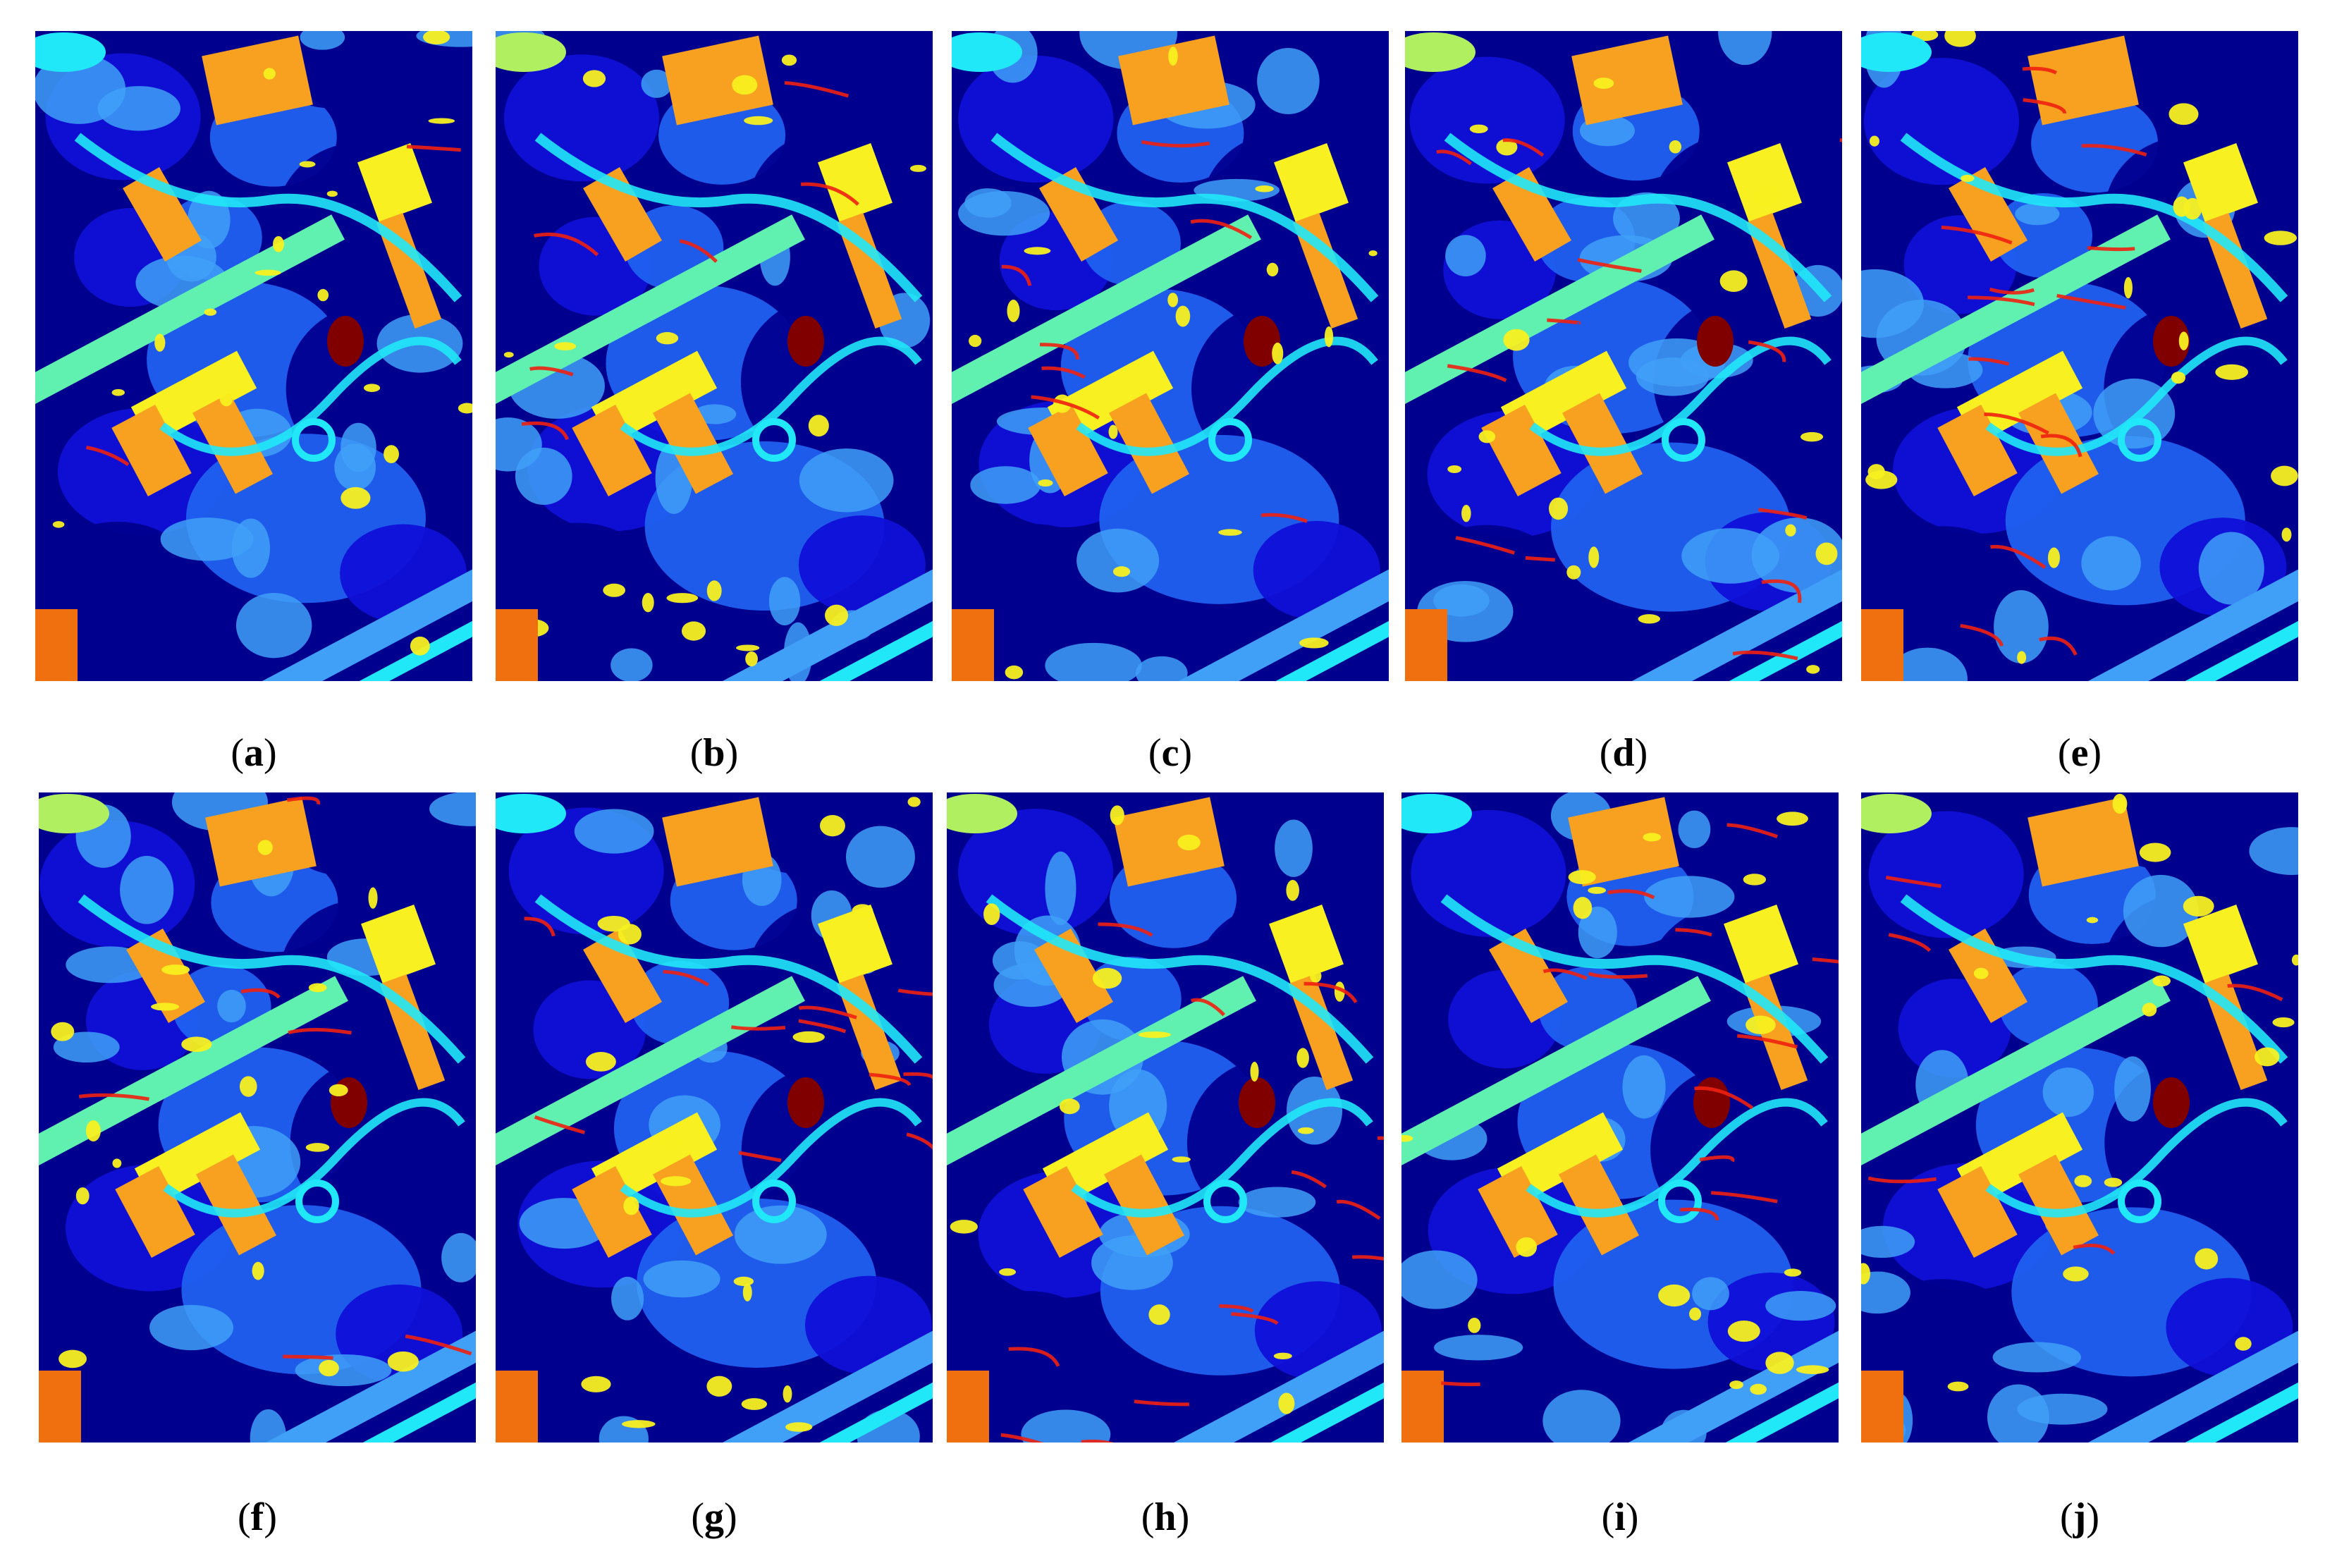 Image resolution: width=2325 pixels, height=1568 pixels. What do you see at coordinates (1624, 753) in the screenshot?
I see `caption-d: (d)` at bounding box center [1624, 753].